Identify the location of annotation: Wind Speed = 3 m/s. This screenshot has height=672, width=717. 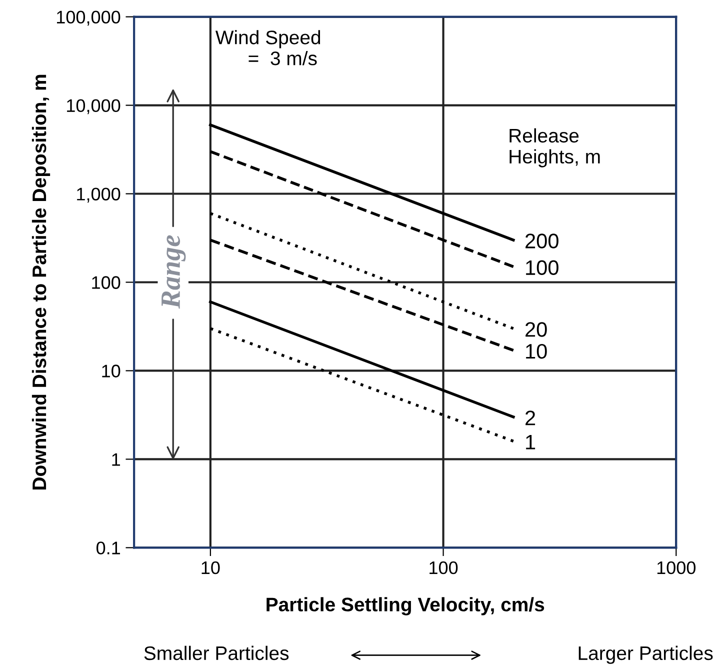
(267, 48).